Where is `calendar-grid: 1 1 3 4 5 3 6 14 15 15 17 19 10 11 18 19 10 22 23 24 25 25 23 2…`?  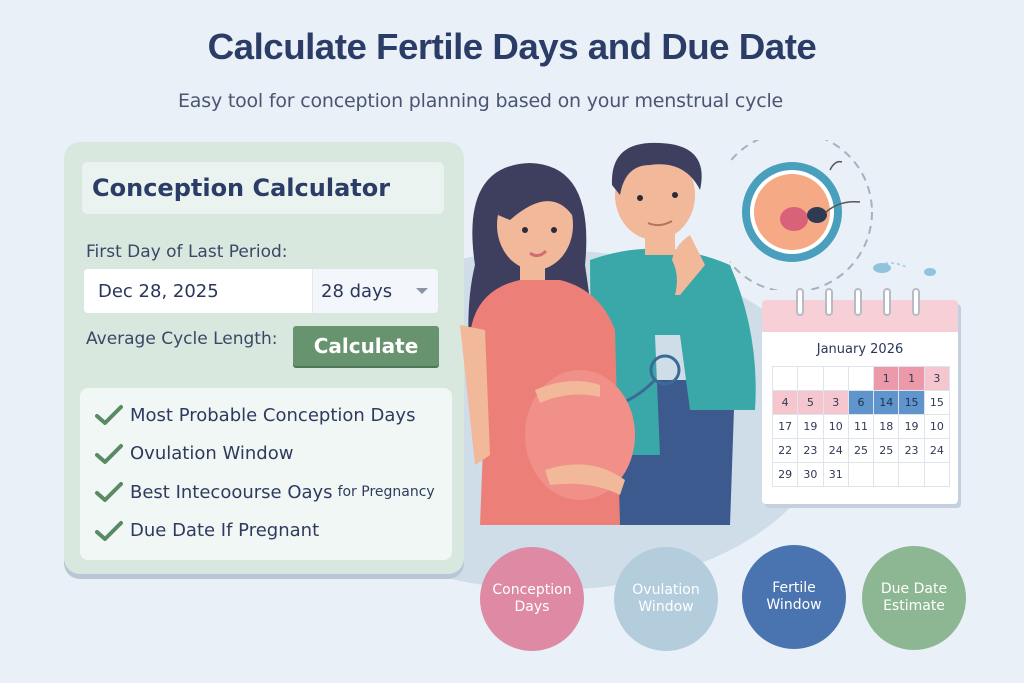 calendar-grid: 1 1 3 4 5 3 6 14 15 15 17 19 10 11 18 19 10 22 23 24 25 25 23 2… is located at coordinates (861, 426).